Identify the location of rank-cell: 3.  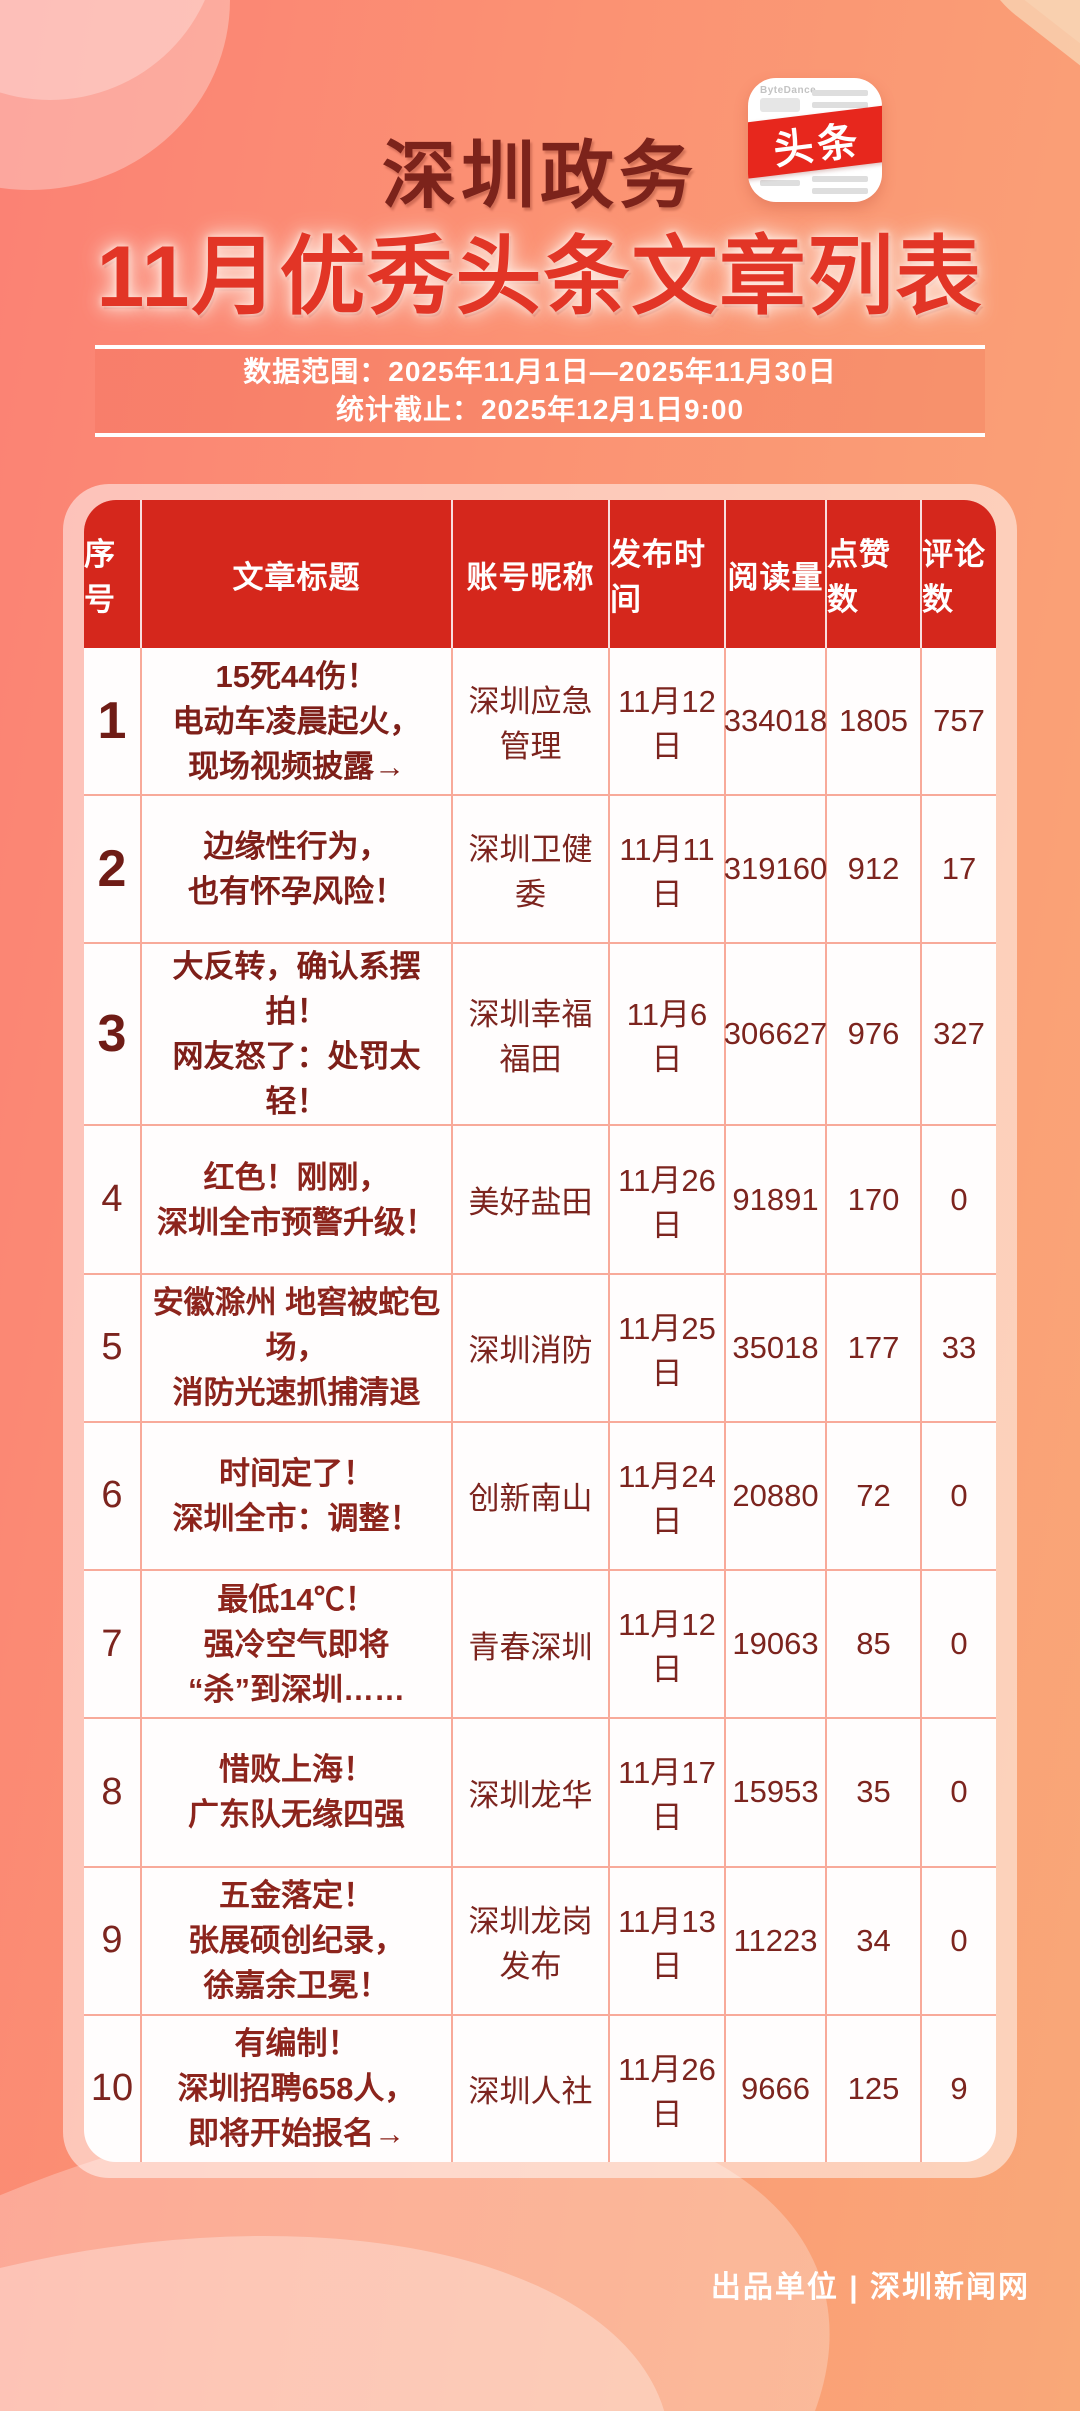
(113, 1034).